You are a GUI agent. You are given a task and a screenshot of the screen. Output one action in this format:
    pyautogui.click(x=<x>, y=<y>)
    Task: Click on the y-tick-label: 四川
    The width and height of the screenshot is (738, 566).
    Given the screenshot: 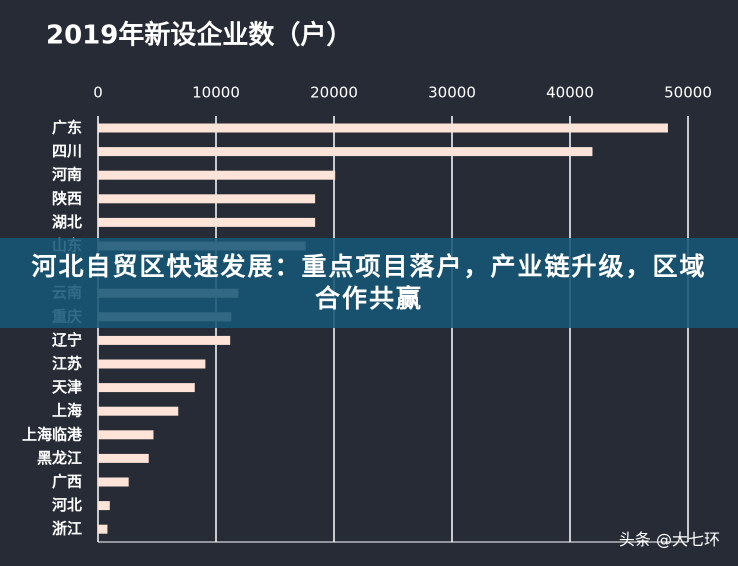 What is the action you would take?
    pyautogui.click(x=67, y=151)
    